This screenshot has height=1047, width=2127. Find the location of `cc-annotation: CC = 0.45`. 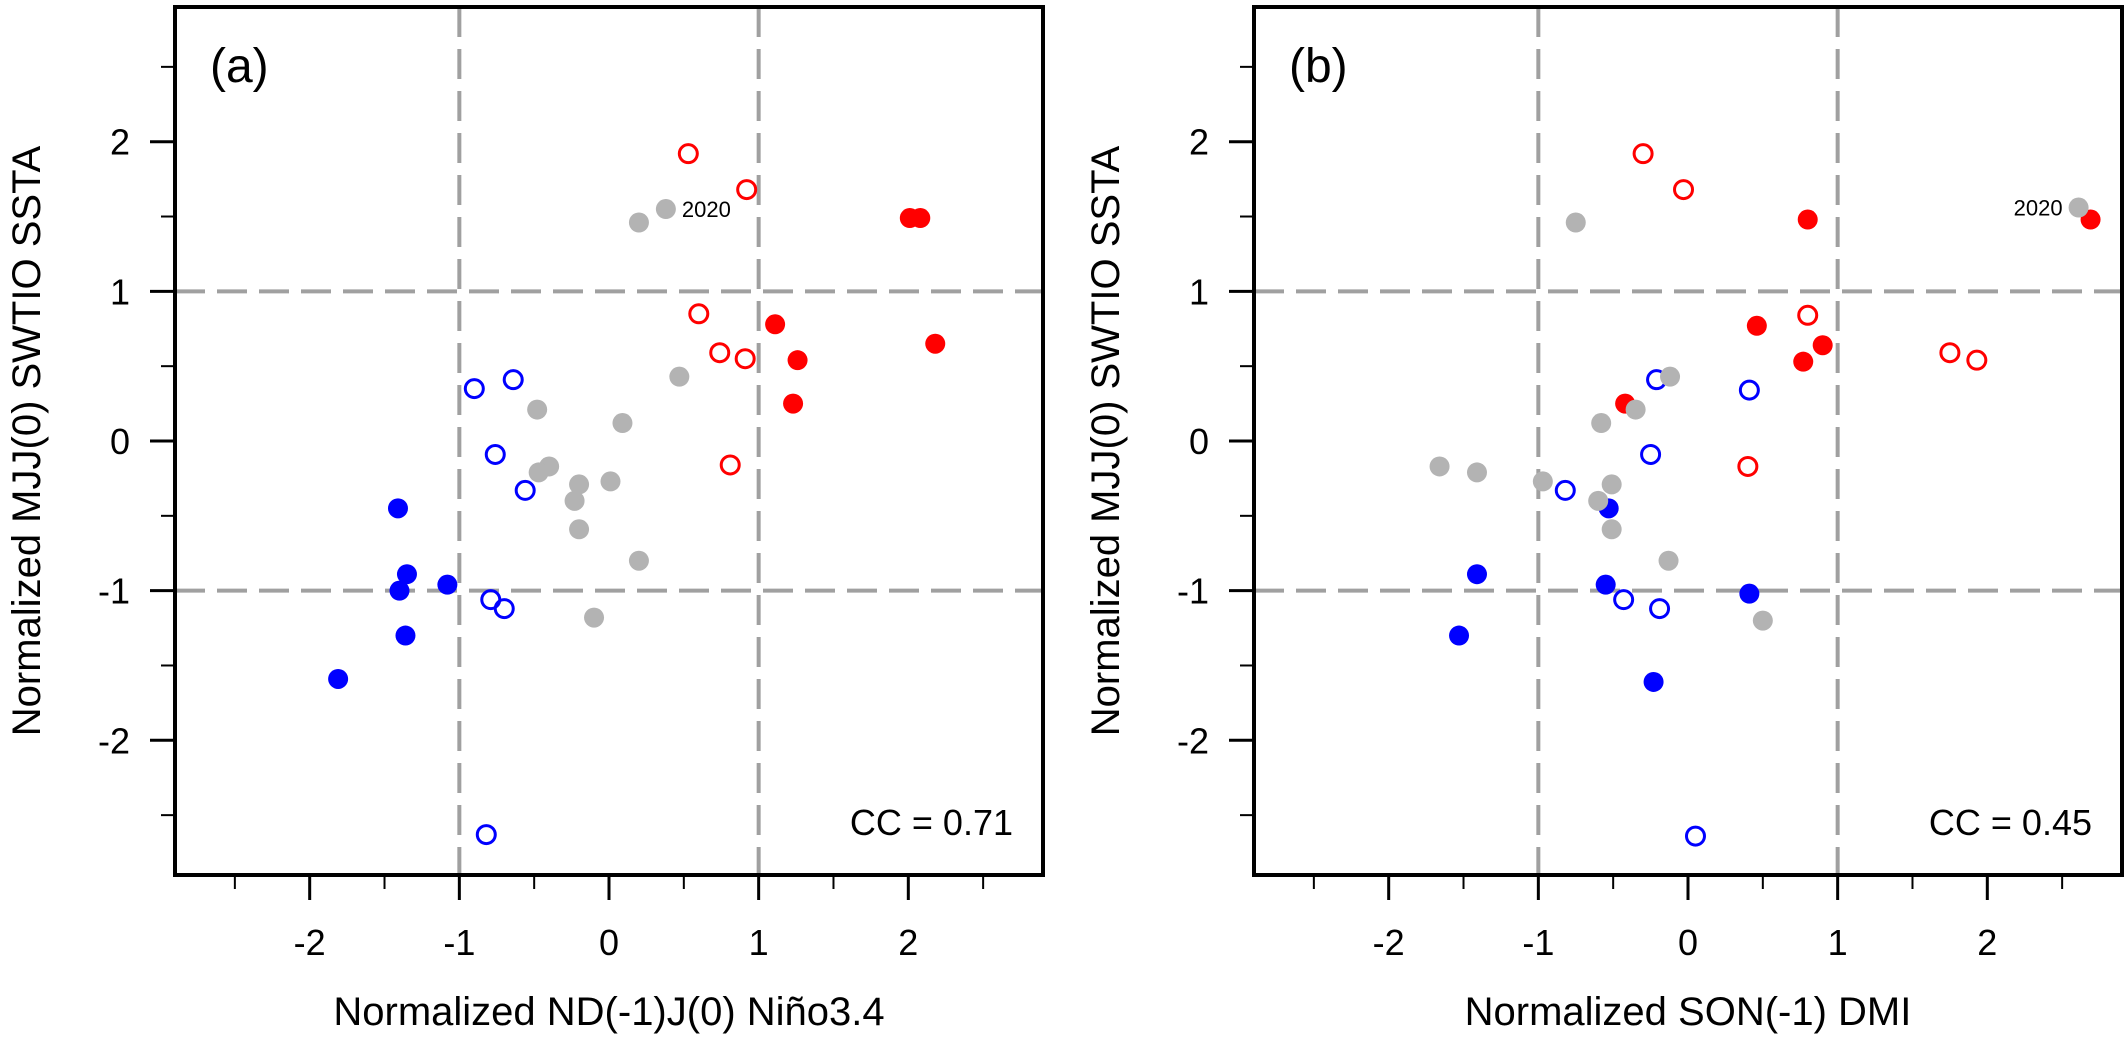

cc-annotation: CC = 0.45 is located at coordinates (2010, 822).